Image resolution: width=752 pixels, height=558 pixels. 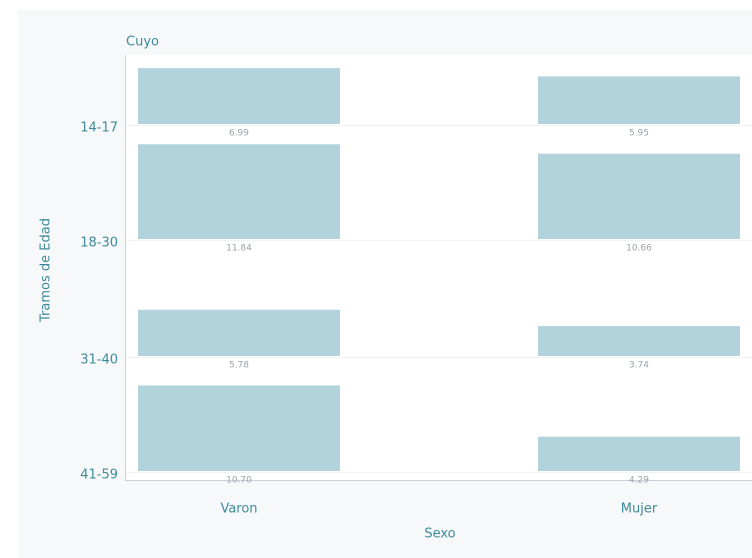 I want to click on value-label: 4.29, so click(x=639, y=481).